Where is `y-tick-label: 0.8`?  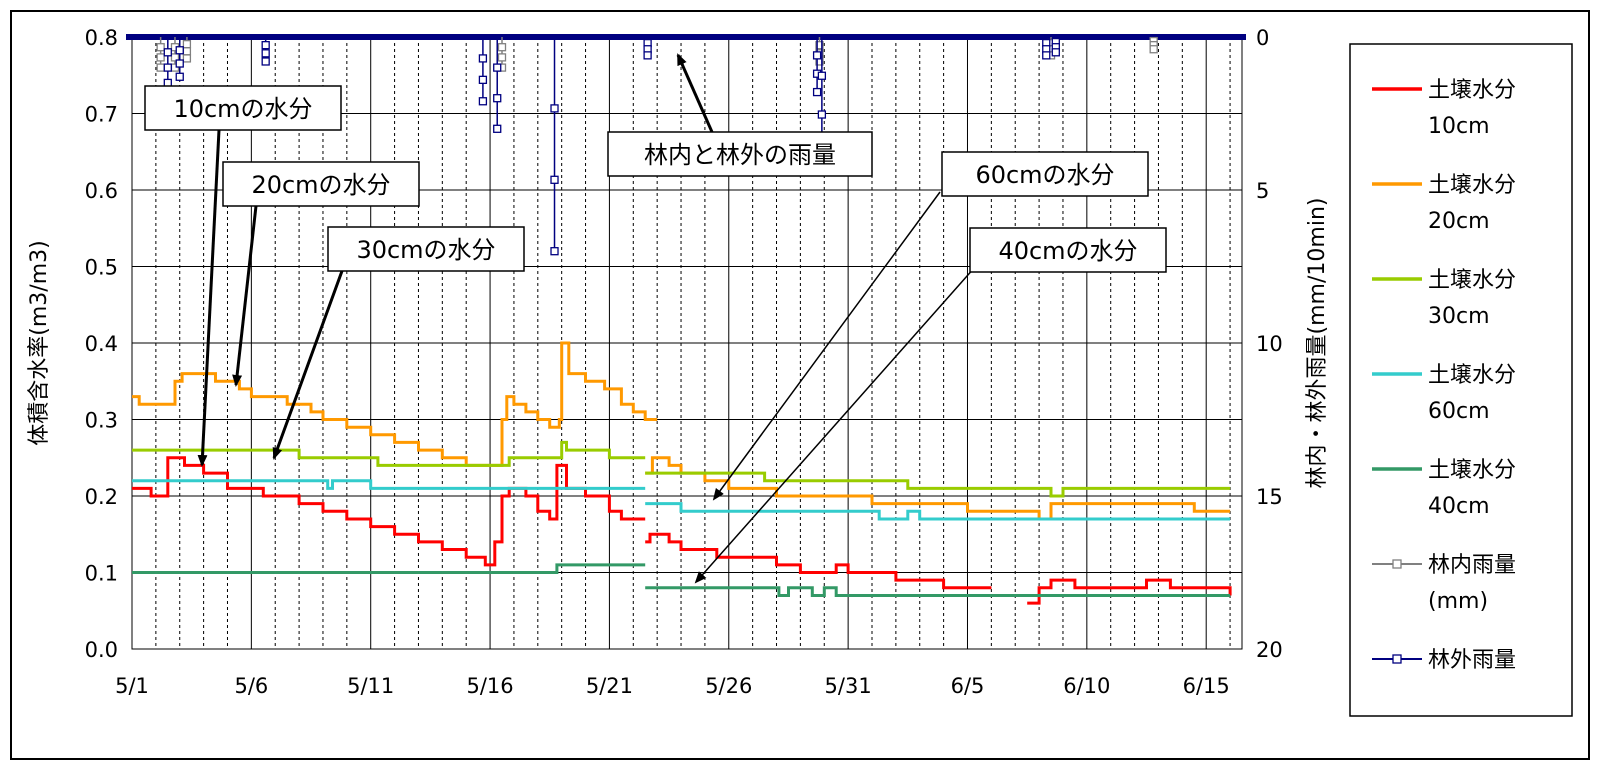
y-tick-label: 0.8 is located at coordinates (101, 38).